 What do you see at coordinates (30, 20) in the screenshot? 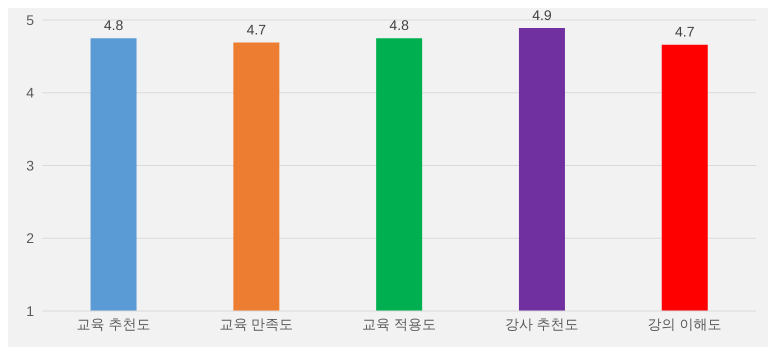
I see `y-tick-label: 5` at bounding box center [30, 20].